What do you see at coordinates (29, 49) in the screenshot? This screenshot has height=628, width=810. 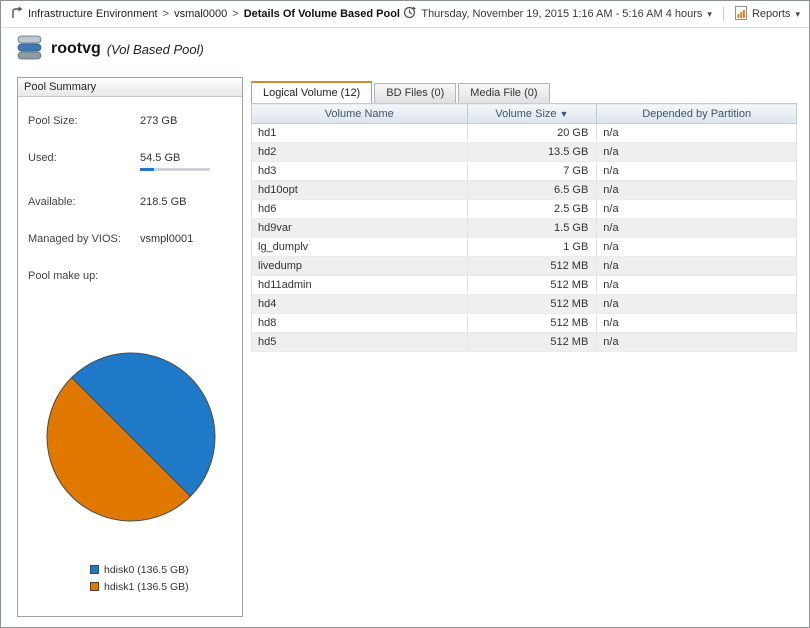 I see `storage-pool-icon` at bounding box center [29, 49].